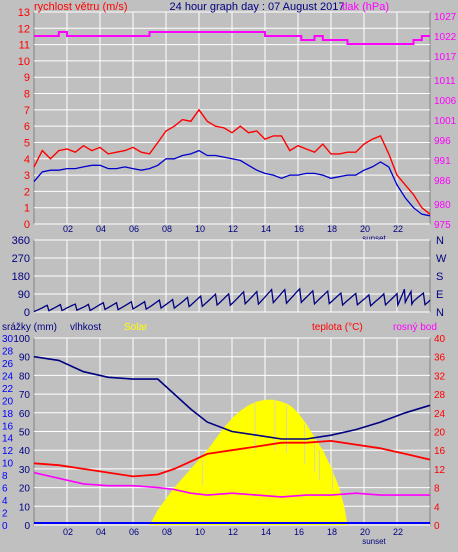 The height and width of the screenshot is (552, 458). I want to click on y2-tick-temperature: 16, so click(440, 451).